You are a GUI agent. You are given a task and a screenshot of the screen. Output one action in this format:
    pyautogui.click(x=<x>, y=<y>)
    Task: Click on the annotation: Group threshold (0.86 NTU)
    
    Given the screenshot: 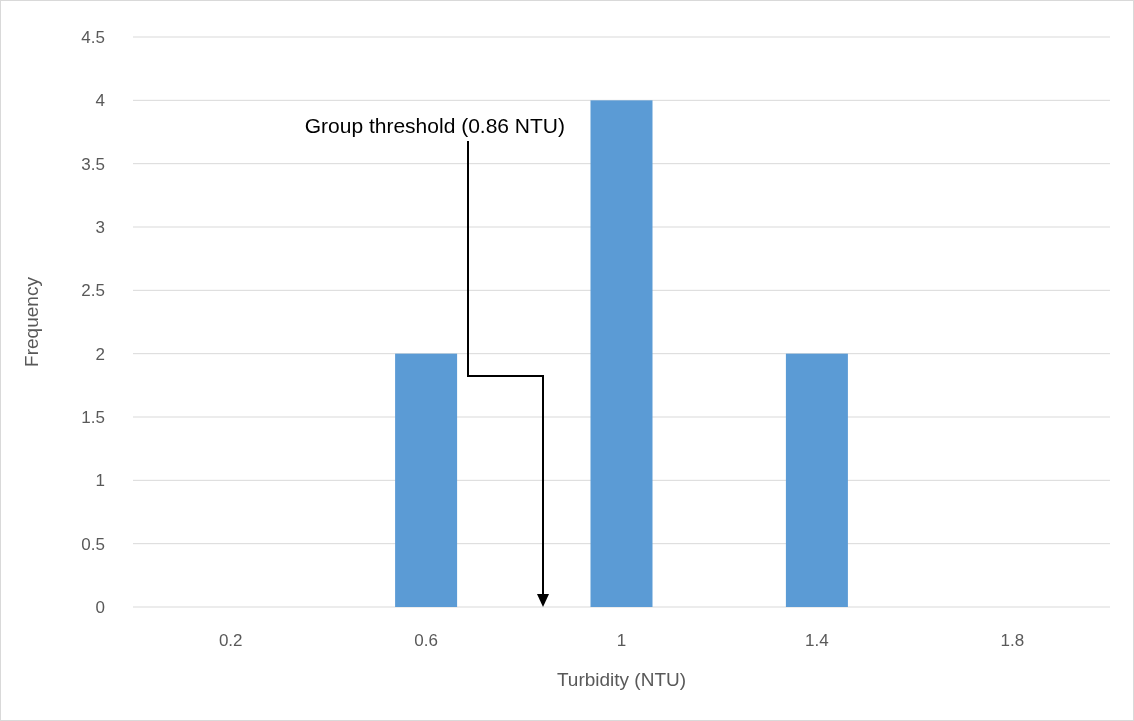 What is the action you would take?
    pyautogui.click(x=434, y=125)
    